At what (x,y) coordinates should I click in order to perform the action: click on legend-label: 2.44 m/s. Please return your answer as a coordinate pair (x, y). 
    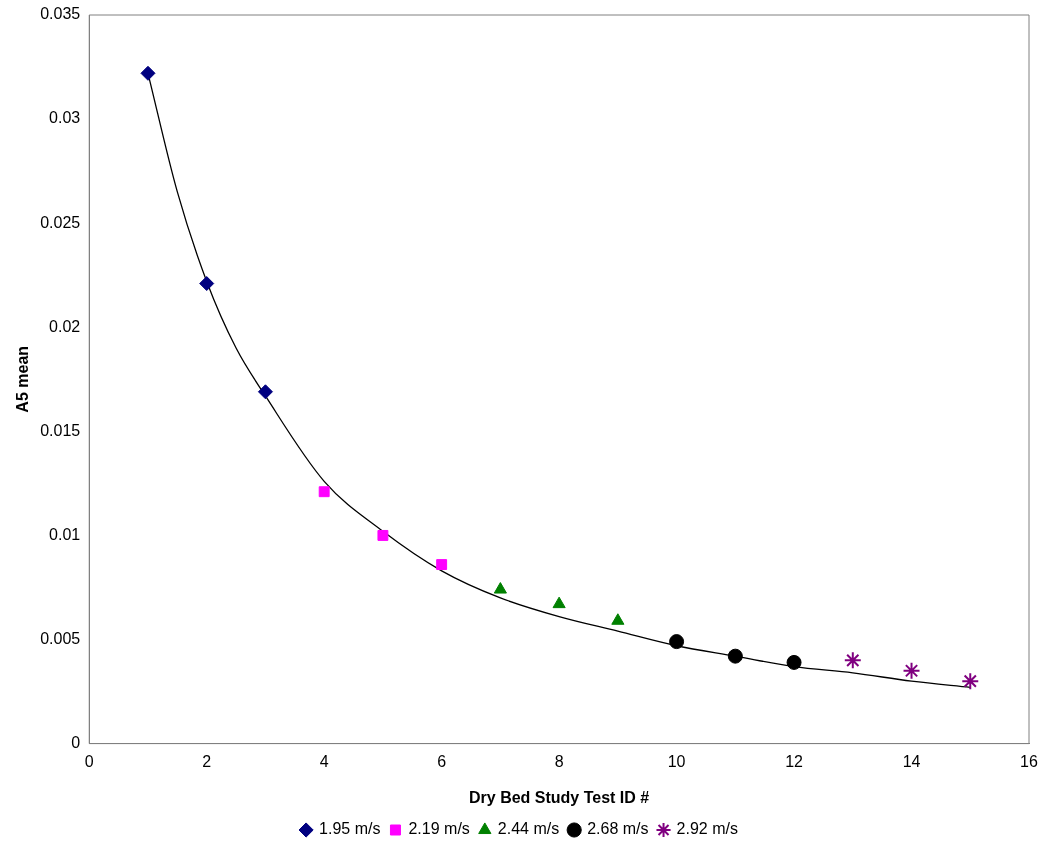
    Looking at the image, I should click on (528, 829).